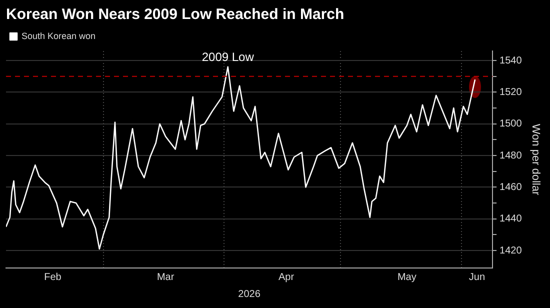 The image size is (550, 308). What do you see at coordinates (511, 92) in the screenshot?
I see `y-tick-label: 1520` at bounding box center [511, 92].